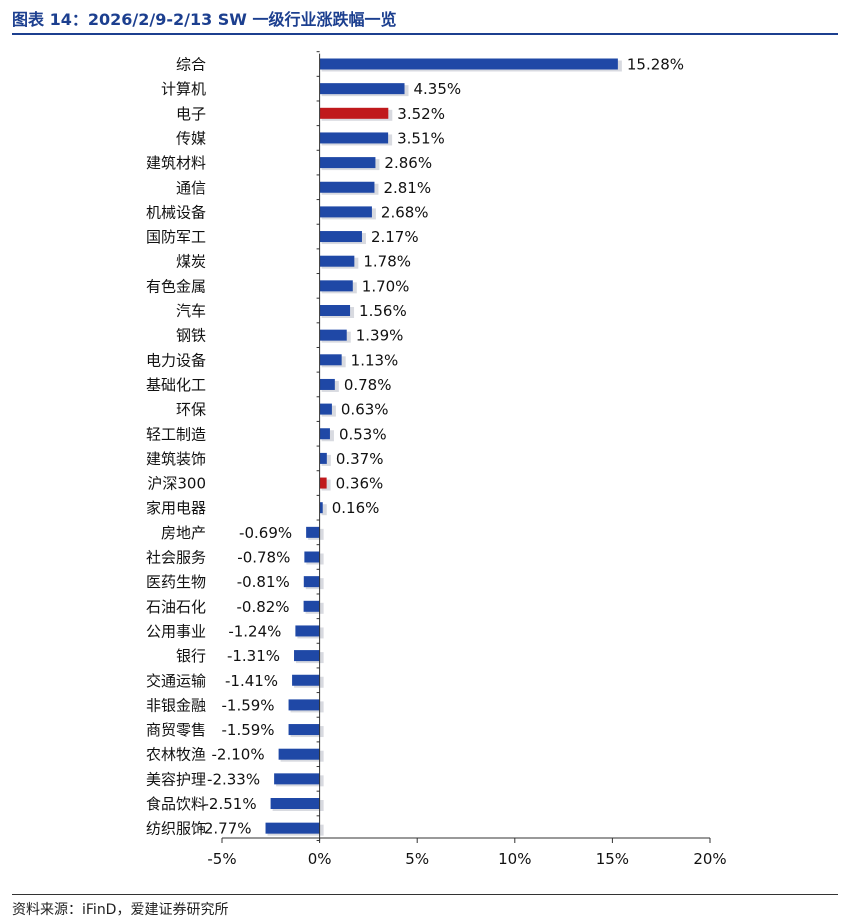 The height and width of the screenshot is (924, 853). What do you see at coordinates (327, 384) in the screenshot?
I see `bar-基础化工` at bounding box center [327, 384].